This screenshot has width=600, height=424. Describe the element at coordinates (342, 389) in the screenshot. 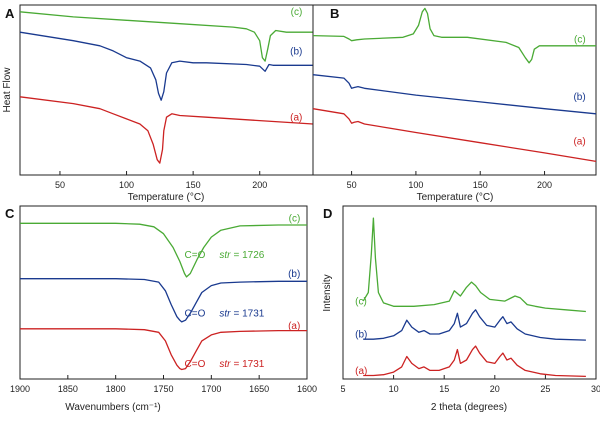

I see `x-tick-label: 5` at that location.